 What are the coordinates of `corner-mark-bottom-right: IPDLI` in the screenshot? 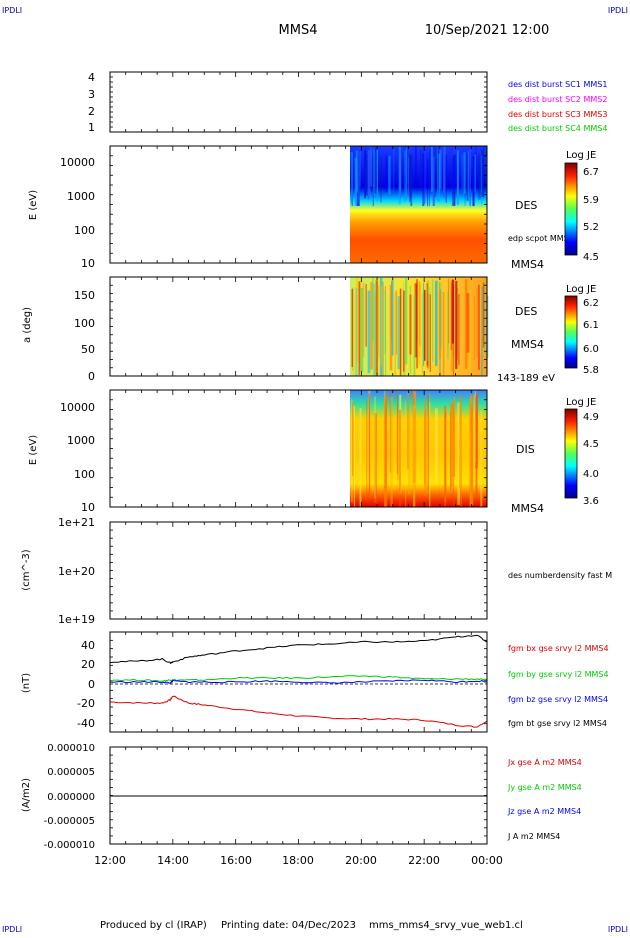 It's located at (618, 929).